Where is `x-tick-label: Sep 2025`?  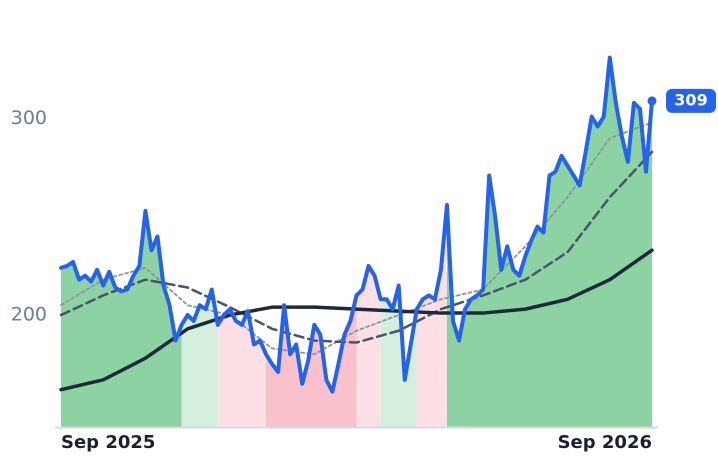 x-tick-label: Sep 2025 is located at coordinates (108, 442).